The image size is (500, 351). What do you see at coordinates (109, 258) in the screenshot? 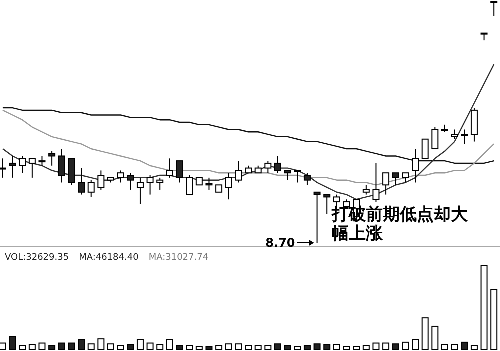
I see `text: MA:46184.40` at bounding box center [109, 258].